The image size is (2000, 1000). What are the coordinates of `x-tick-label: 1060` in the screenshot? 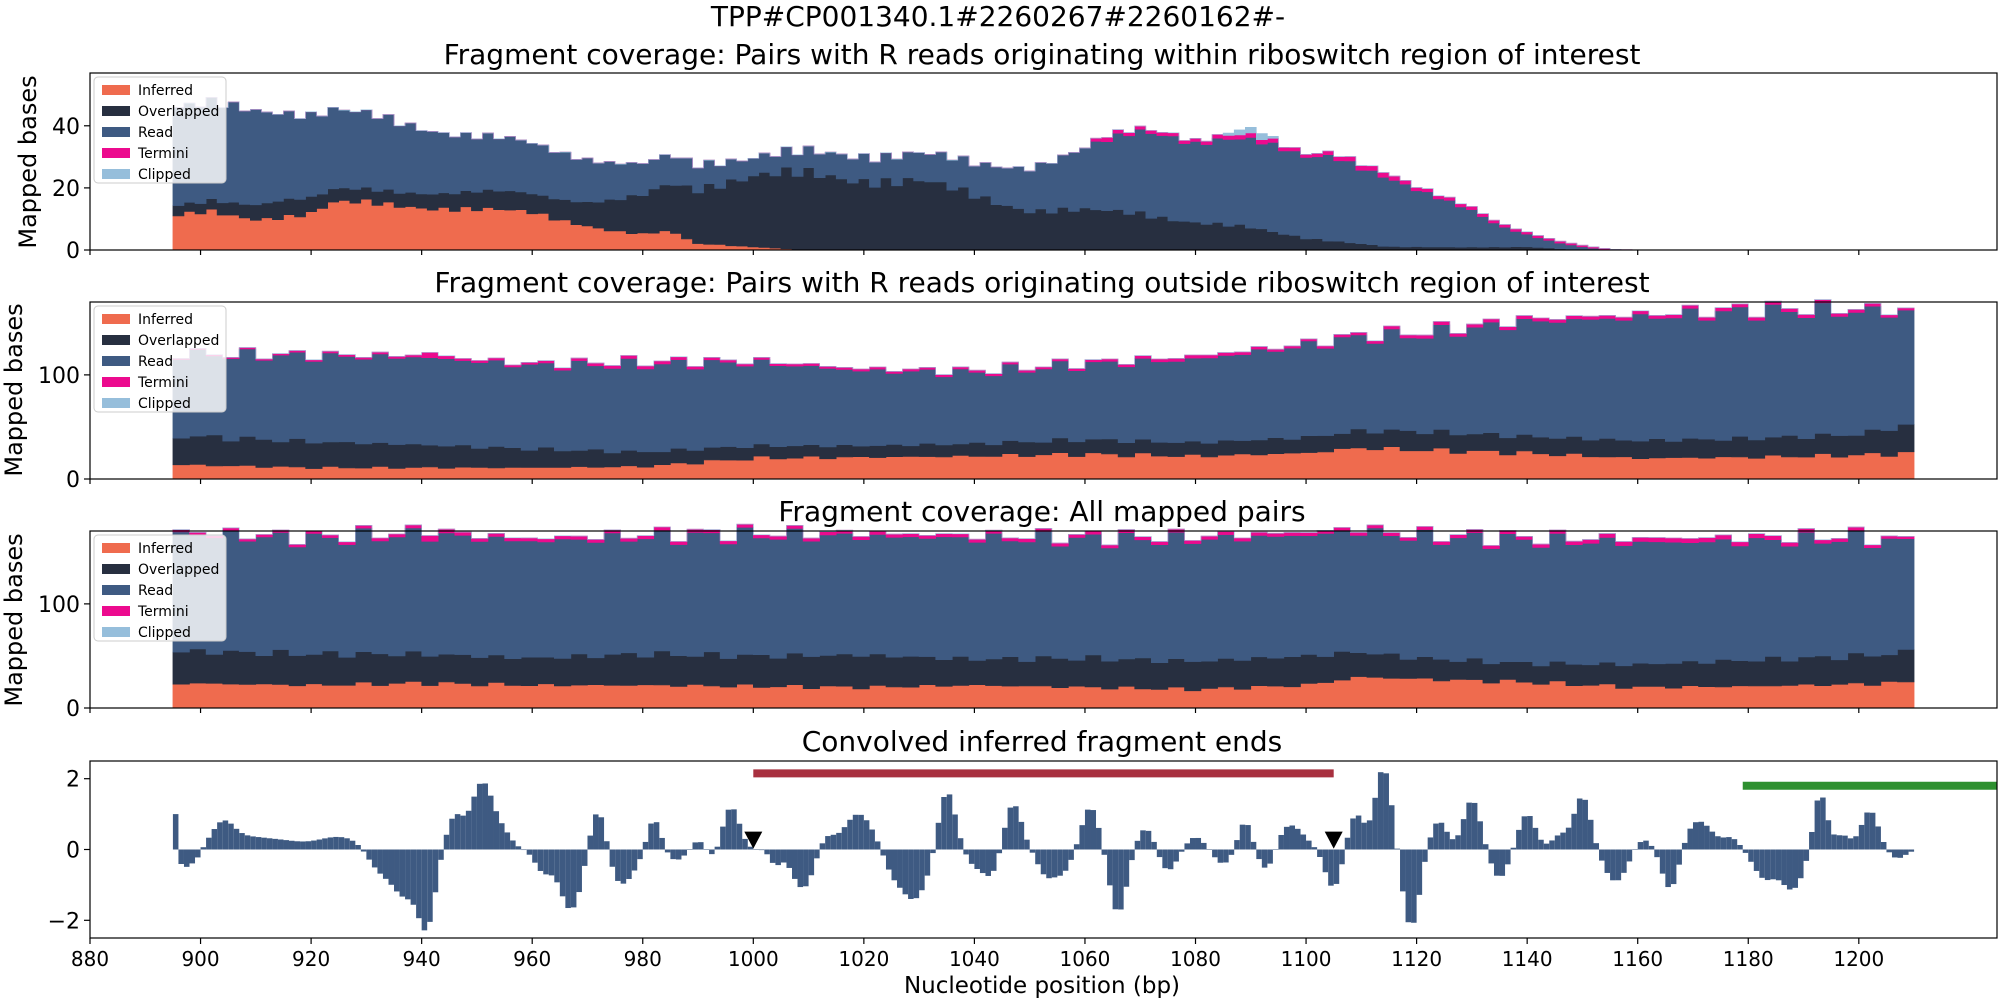 It's located at (1085, 959).